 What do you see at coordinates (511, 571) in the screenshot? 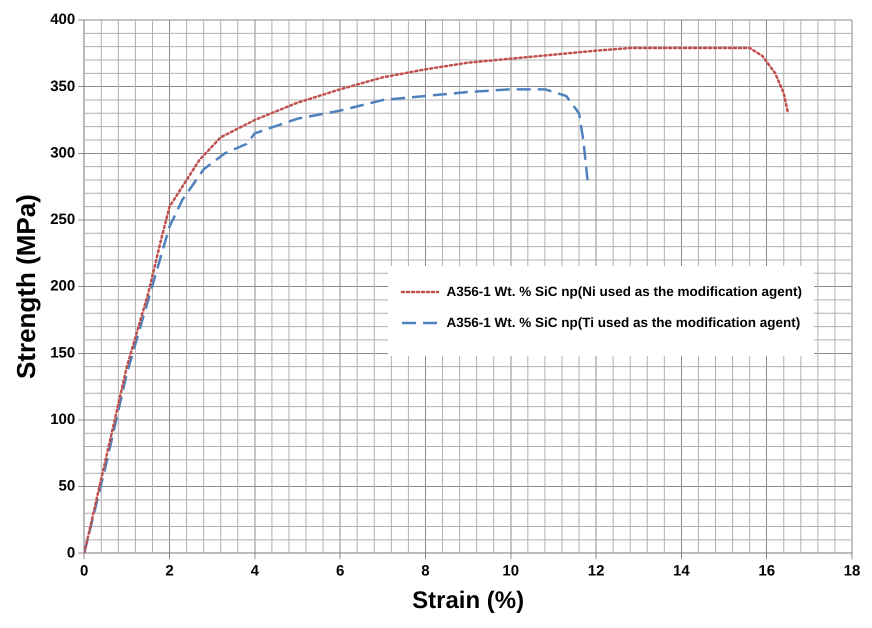
I see `x-tick-label: 10` at bounding box center [511, 571].